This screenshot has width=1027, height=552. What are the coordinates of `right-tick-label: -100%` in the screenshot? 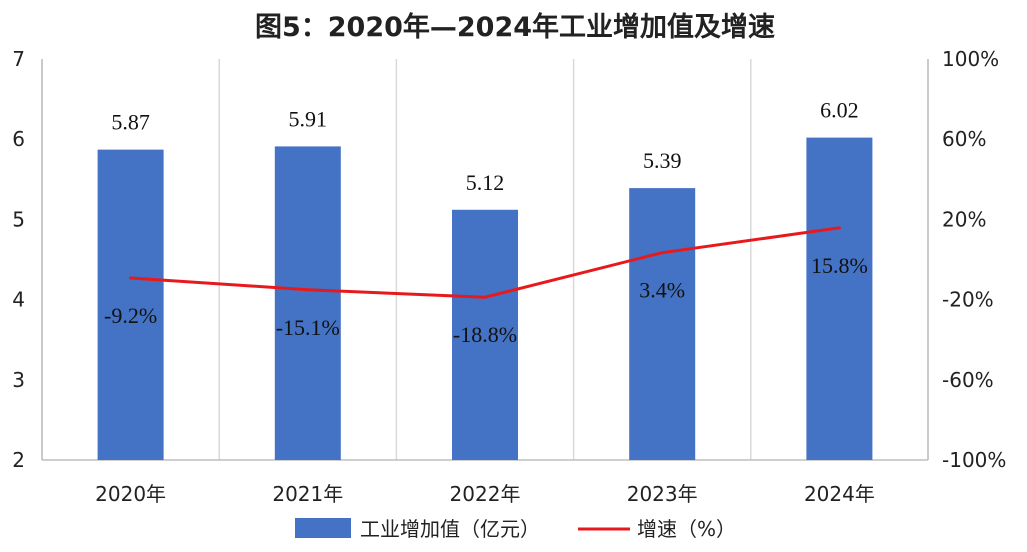 It's located at (974, 460).